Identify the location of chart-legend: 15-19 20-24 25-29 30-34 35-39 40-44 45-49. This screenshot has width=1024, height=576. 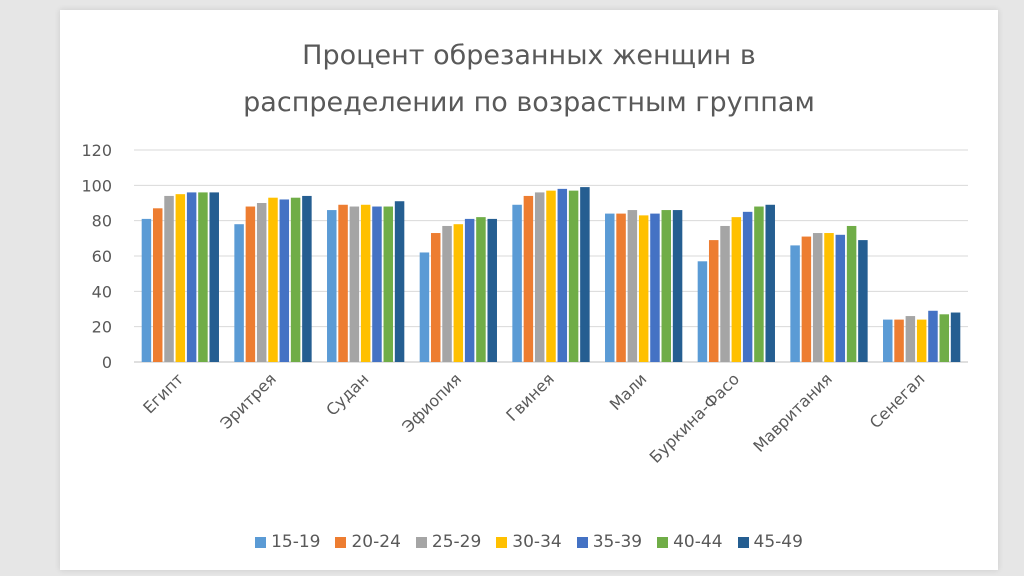
(529, 542).